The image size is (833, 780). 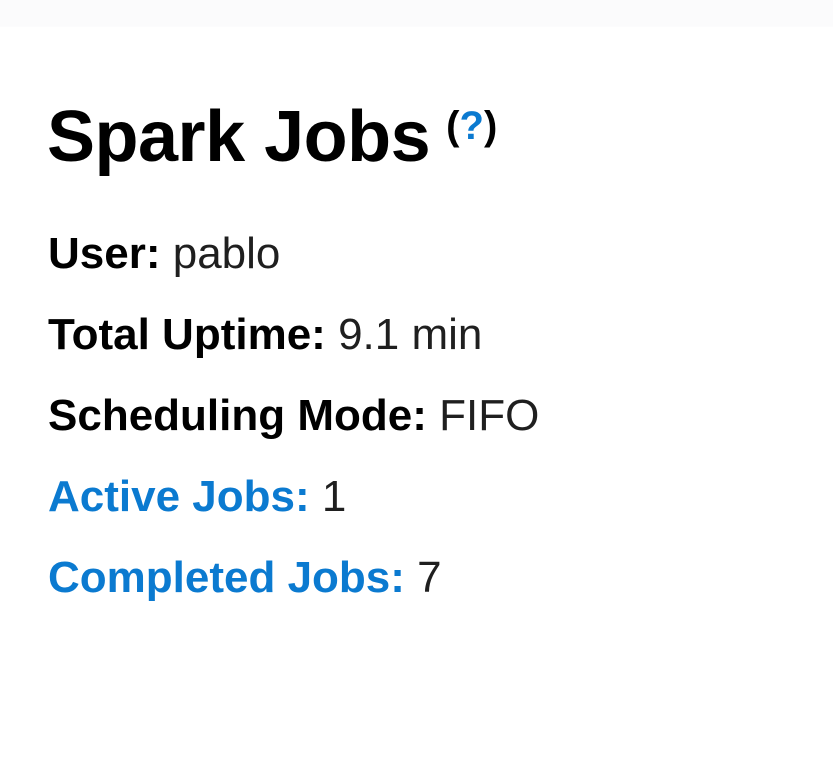 I want to click on summary-label-user: User:, so click(x=104, y=253).